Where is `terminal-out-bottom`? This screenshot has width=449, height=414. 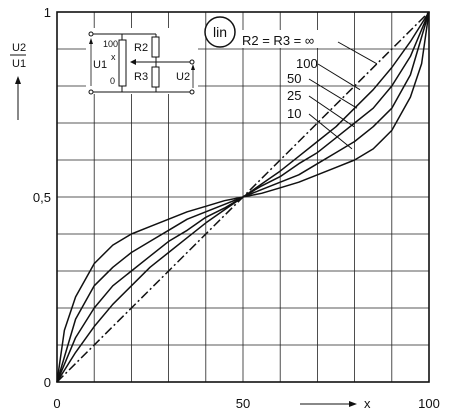 terminal-out-bottom is located at coordinates (192, 92).